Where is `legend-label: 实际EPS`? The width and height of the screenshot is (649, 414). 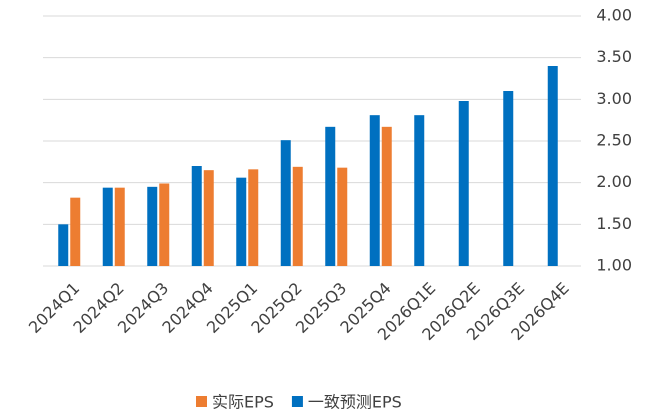 legend-label: 实际EPS is located at coordinates (243, 402).